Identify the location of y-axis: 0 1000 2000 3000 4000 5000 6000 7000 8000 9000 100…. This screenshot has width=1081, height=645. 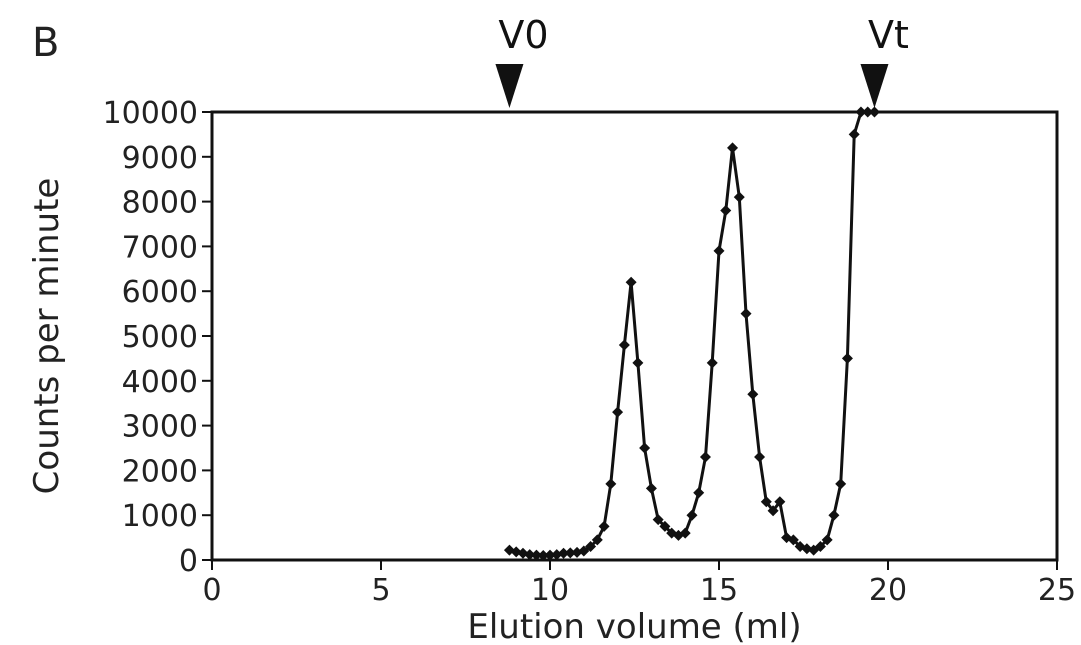
(157, 337).